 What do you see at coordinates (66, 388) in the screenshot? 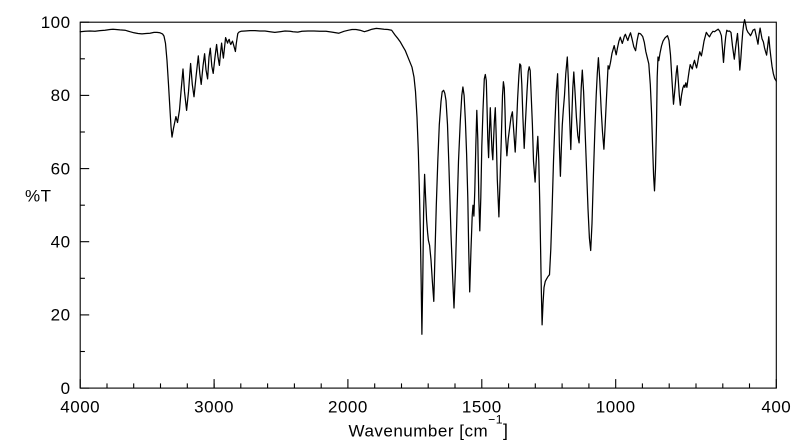
I see `svg-text: 0` at bounding box center [66, 388].